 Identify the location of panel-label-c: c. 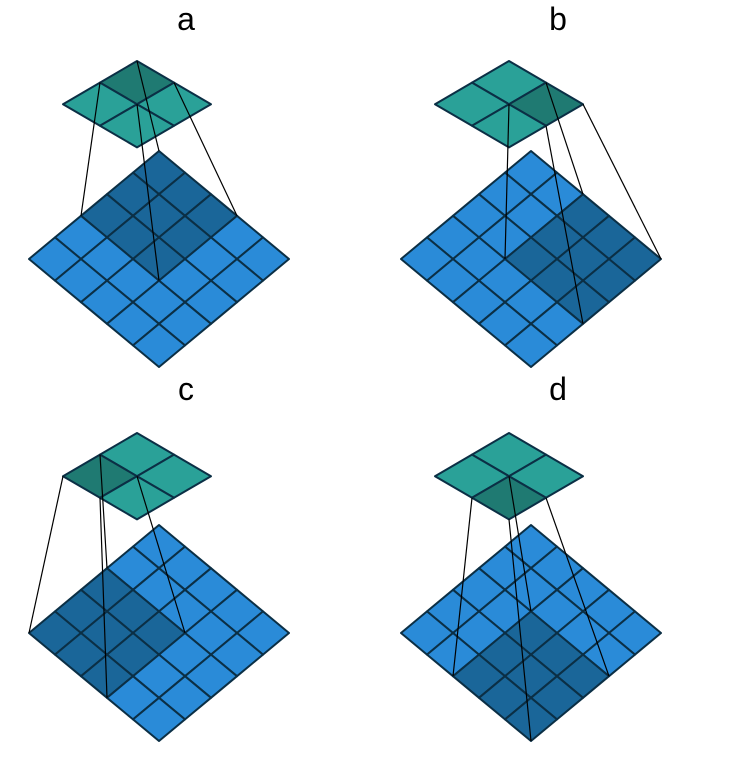
(186, 389).